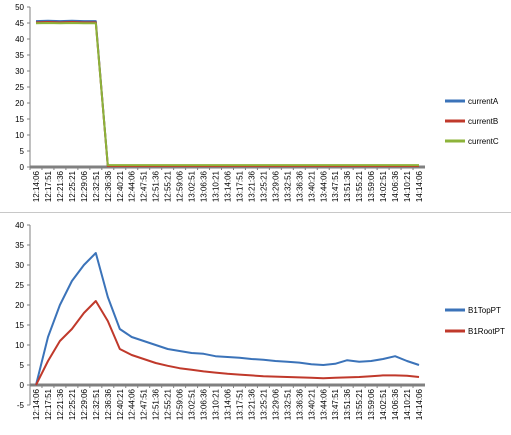 Image resolution: width=511 pixels, height=435 pixels. Describe the element at coordinates (483, 141) in the screenshot. I see `legend-label-currentC: currentC` at that location.